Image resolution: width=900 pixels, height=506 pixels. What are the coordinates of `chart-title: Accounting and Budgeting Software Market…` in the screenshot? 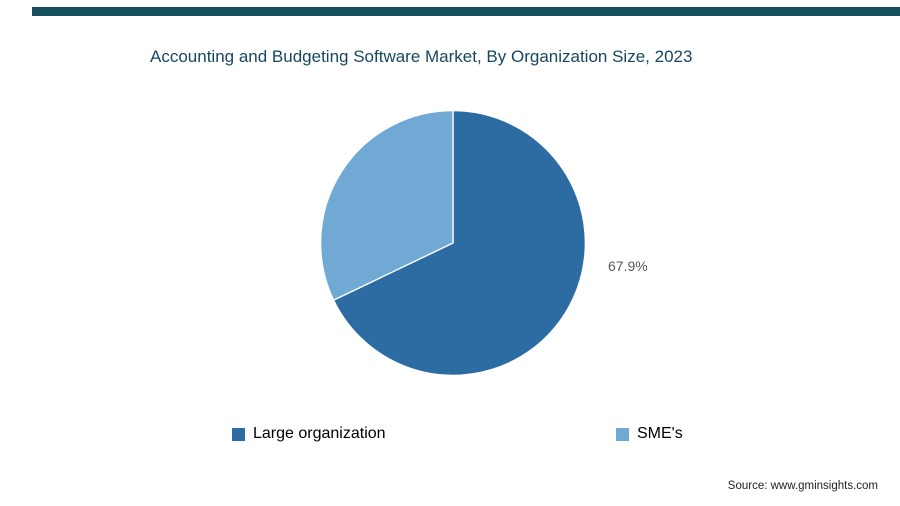 It's located at (421, 56).